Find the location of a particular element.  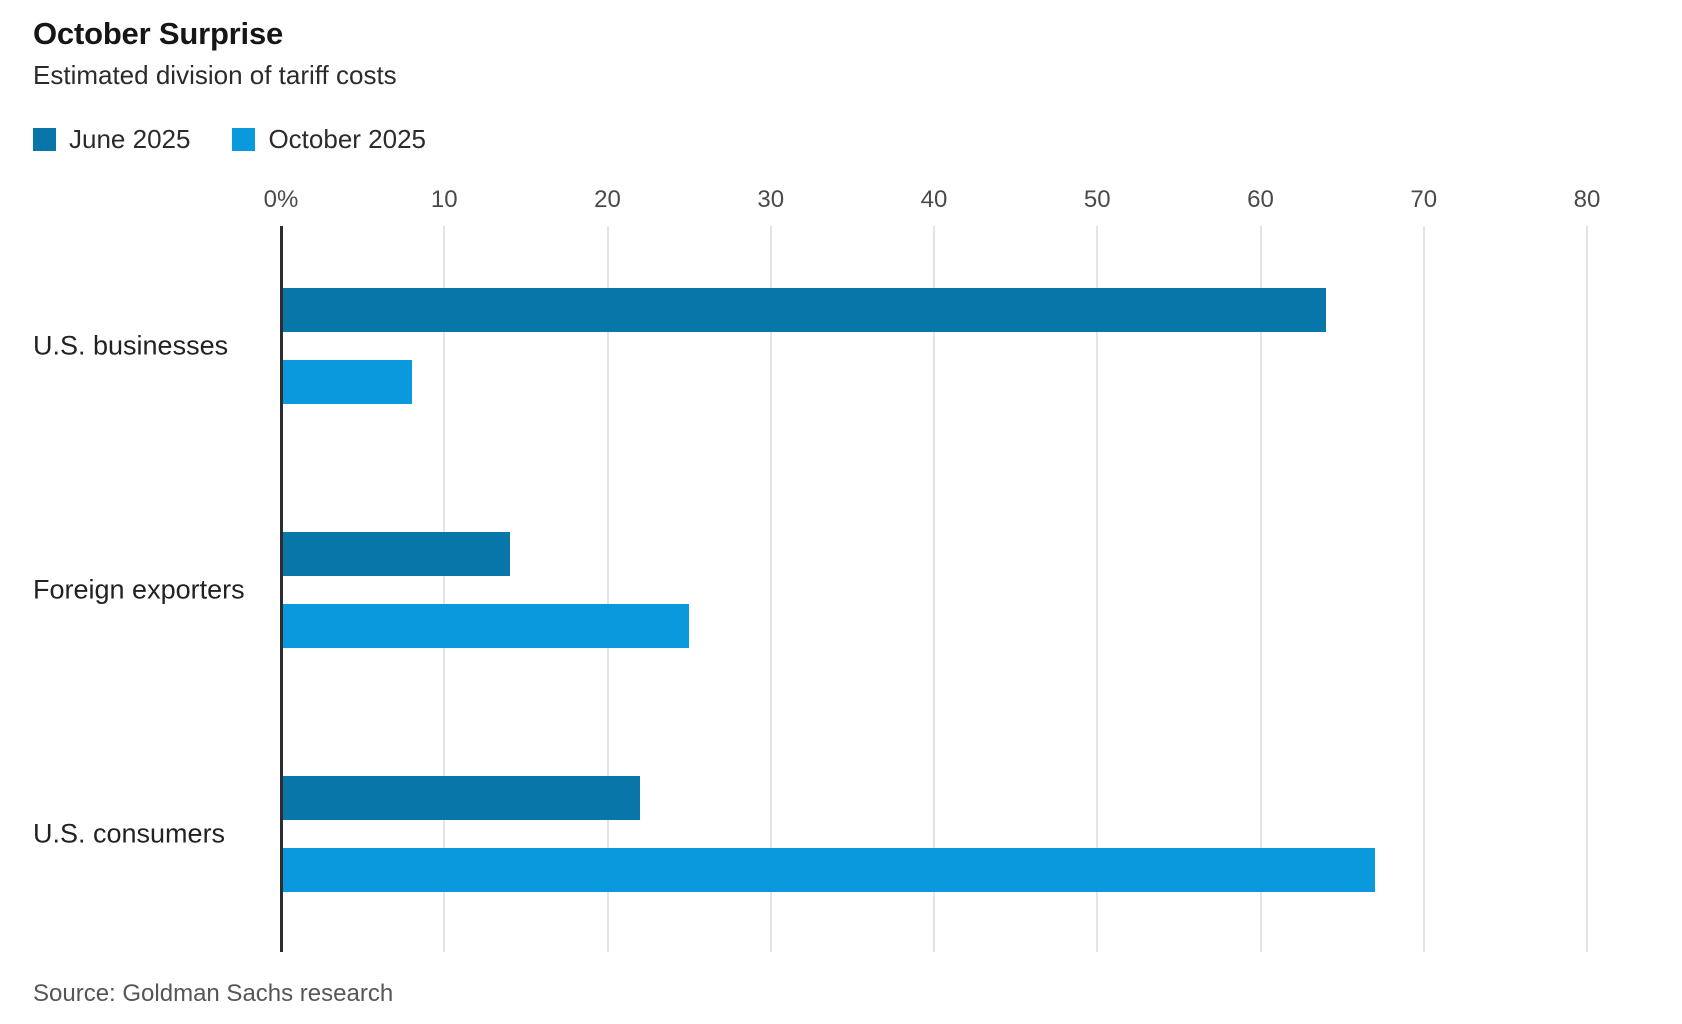

x-tick-60: 60 is located at coordinates (1260, 199).